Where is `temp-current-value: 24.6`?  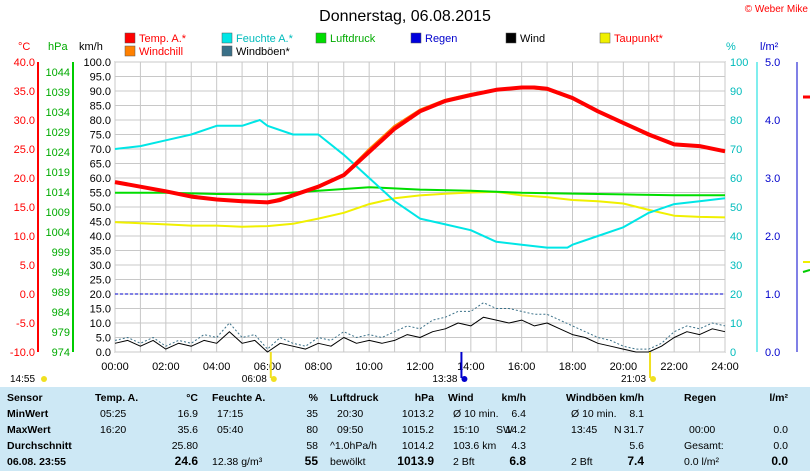 temp-current-value: 24.6 is located at coordinates (186, 461).